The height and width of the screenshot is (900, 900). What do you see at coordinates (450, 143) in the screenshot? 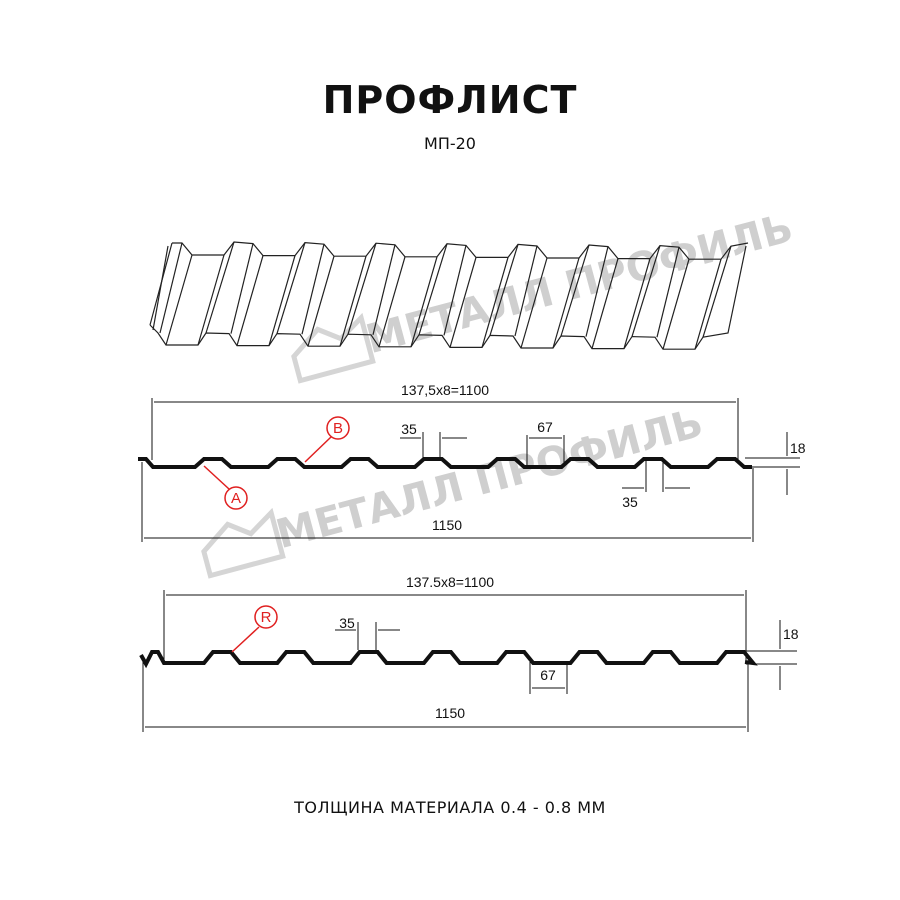
I see `profile-model: МП-20` at bounding box center [450, 143].